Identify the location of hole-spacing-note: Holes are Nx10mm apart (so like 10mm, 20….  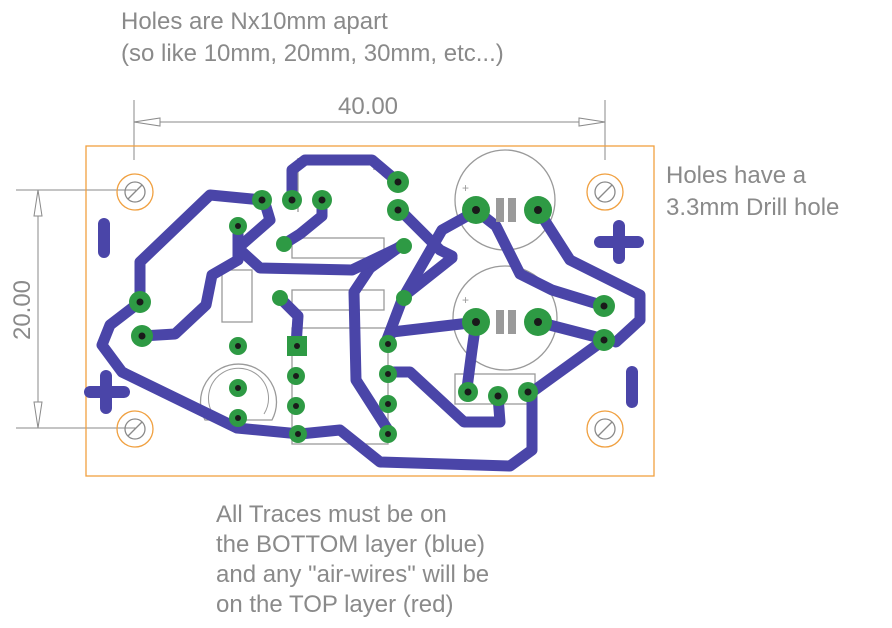
(312, 38).